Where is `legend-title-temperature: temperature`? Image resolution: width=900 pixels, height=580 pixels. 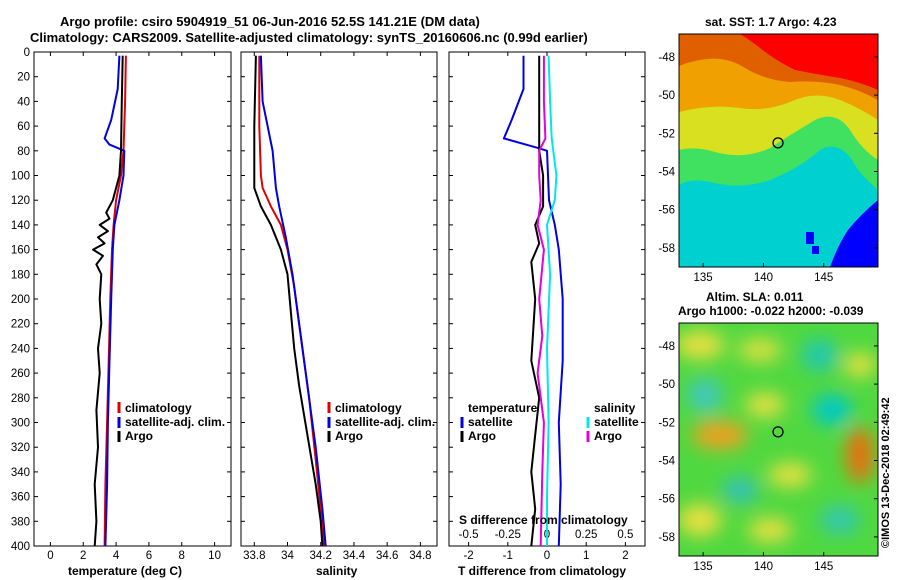 legend-title-temperature: temperature is located at coordinates (503, 408).